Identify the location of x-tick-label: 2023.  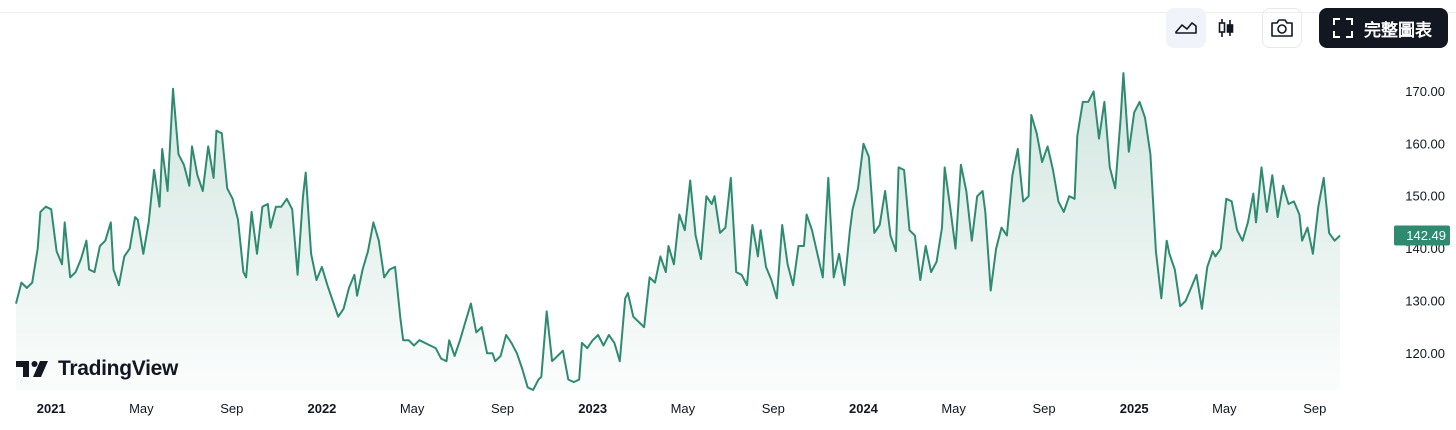
(592, 408).